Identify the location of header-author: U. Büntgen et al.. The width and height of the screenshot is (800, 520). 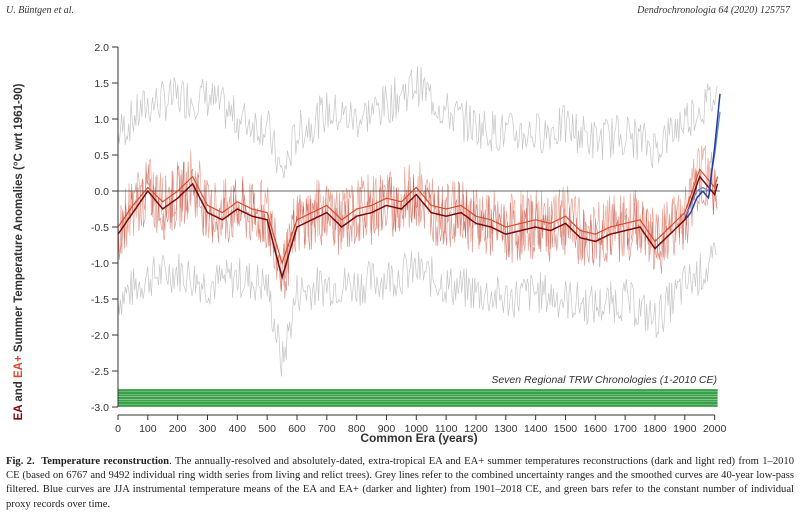
(40, 10).